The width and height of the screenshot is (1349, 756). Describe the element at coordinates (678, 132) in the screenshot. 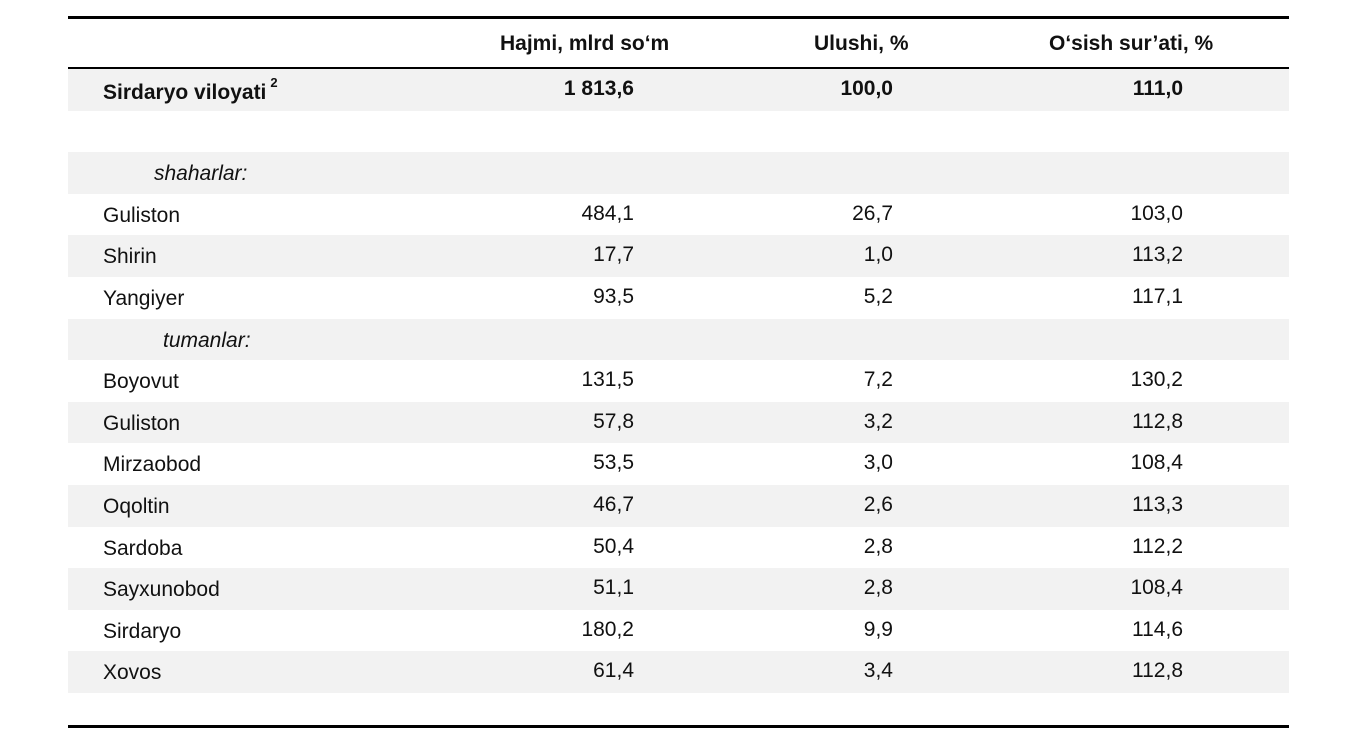

I see `table-spacer` at that location.